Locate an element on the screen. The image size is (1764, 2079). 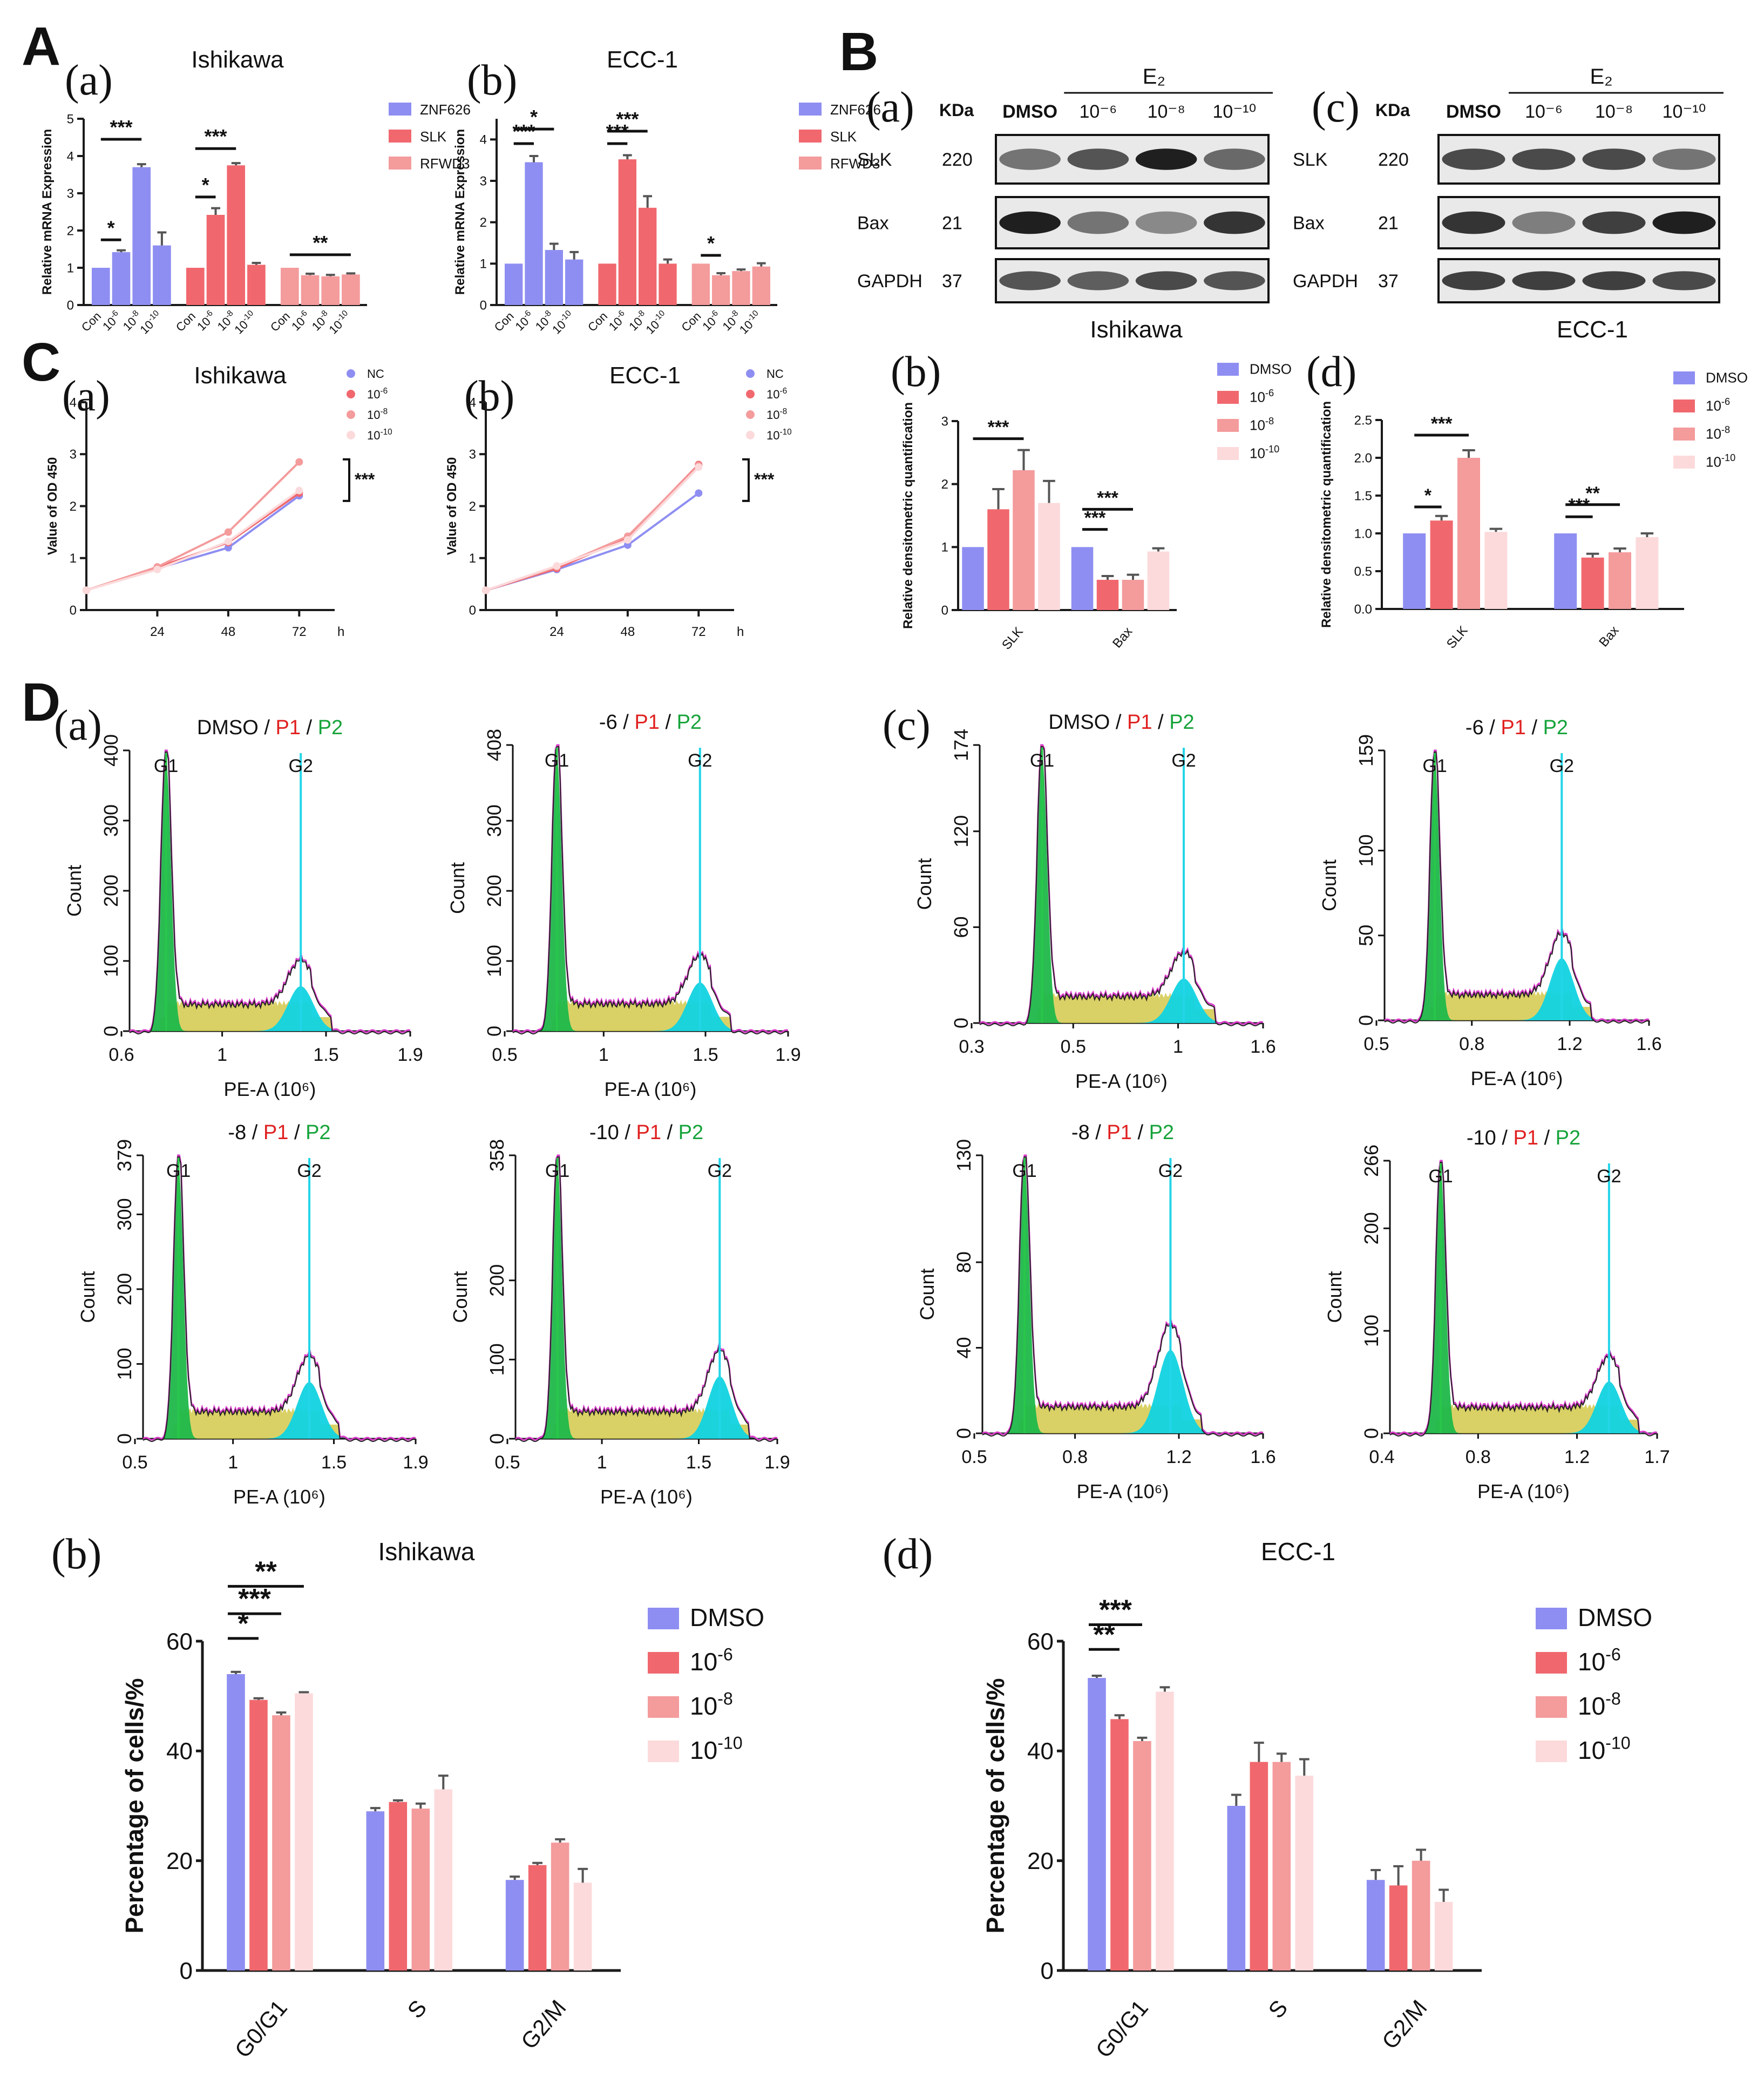
x-tick-label: 72 is located at coordinates (299, 632).